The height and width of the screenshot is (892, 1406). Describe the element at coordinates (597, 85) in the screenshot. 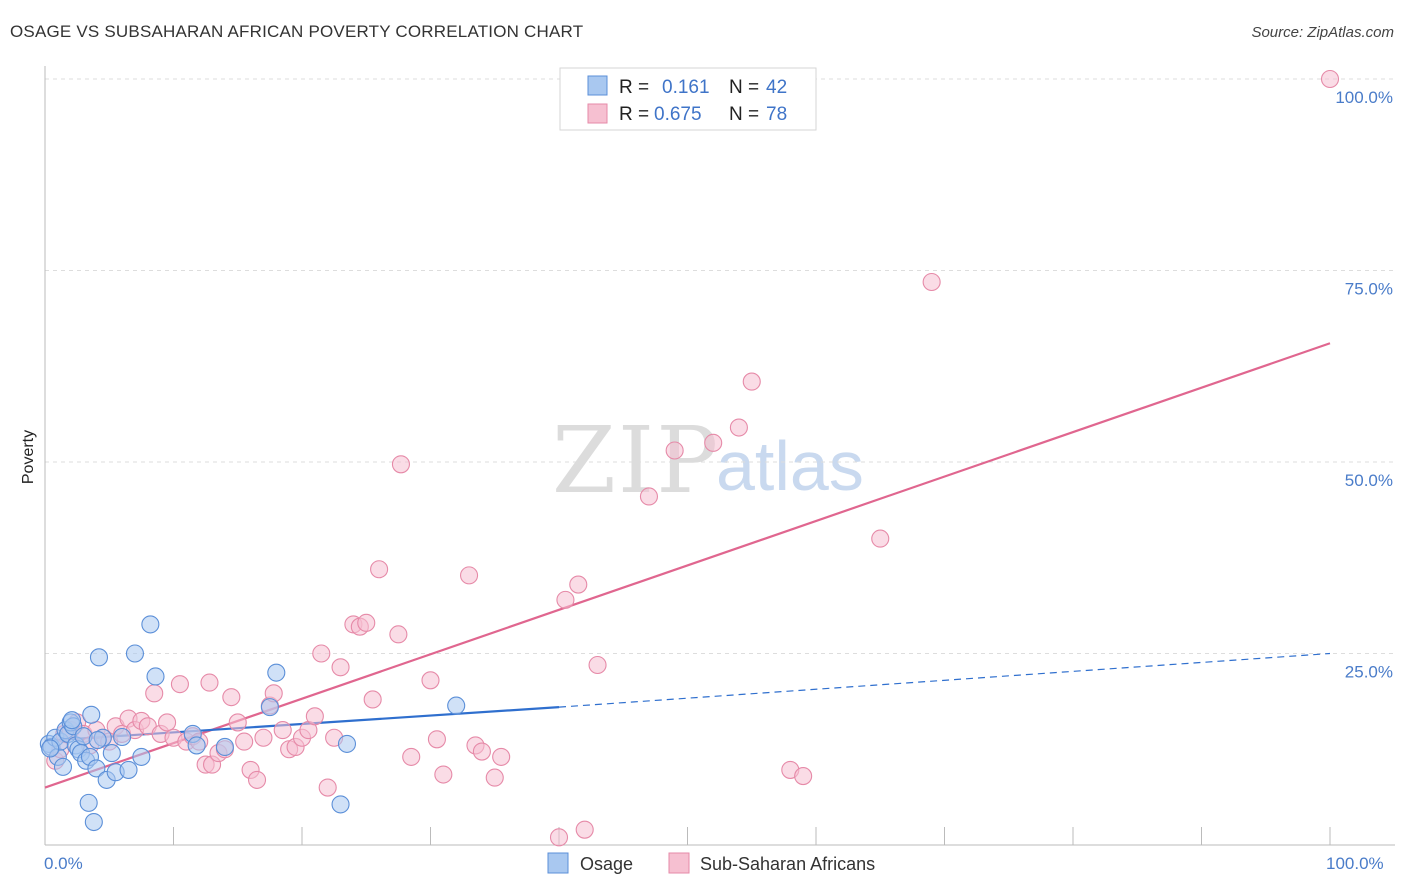

I see `legend-swatch-osage` at that location.